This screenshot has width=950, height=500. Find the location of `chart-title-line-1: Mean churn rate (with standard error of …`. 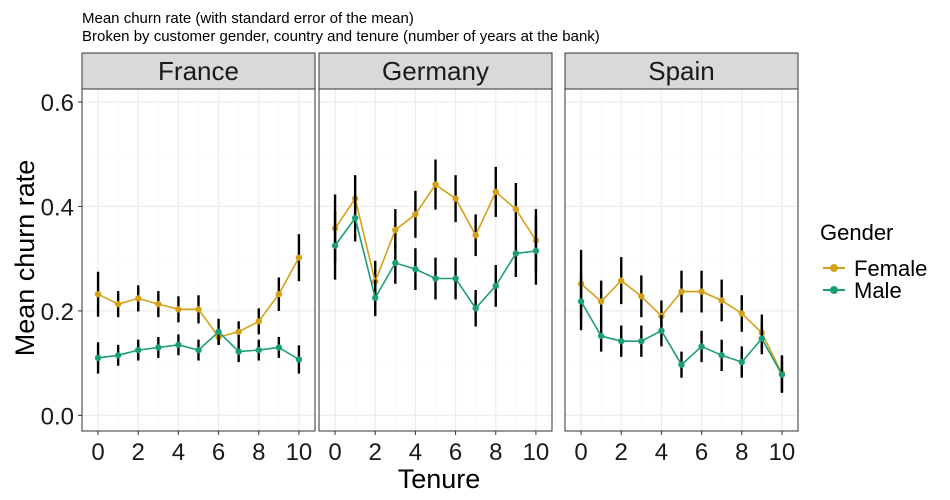

chart-title-line-1: Mean churn rate (with standard error of … is located at coordinates (248, 18).